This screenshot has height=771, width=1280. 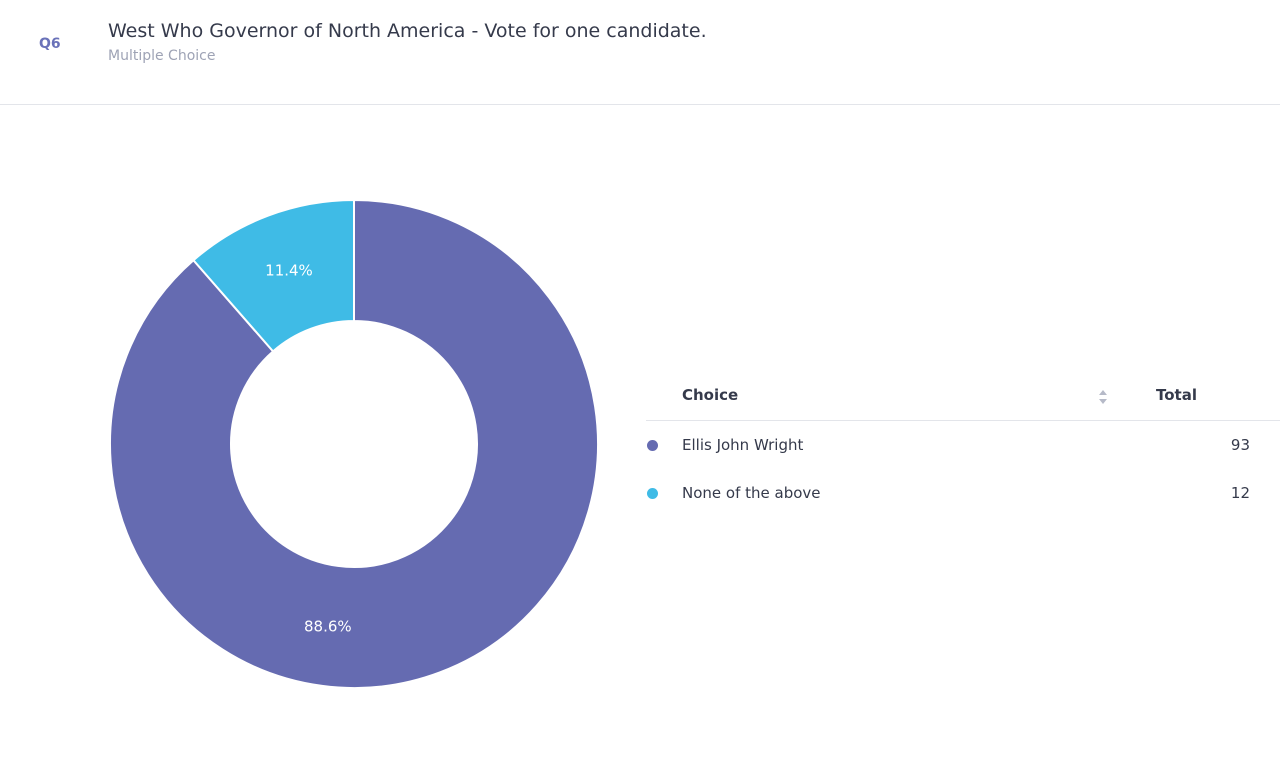 I want to click on choice-label: None of the above, so click(x=751, y=493).